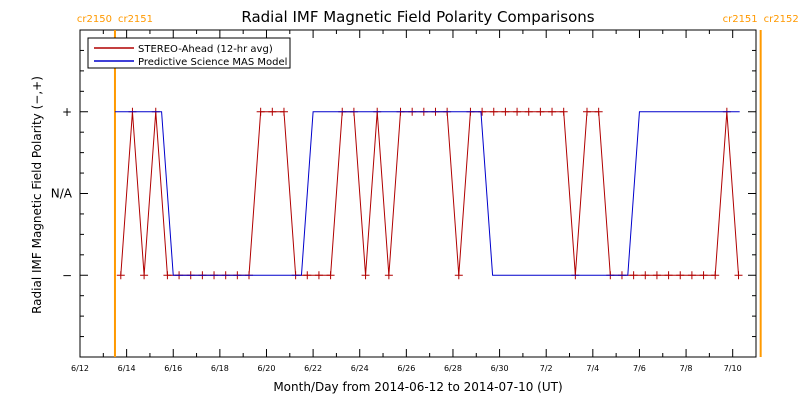 The image size is (800, 400). What do you see at coordinates (127, 368) in the screenshot?
I see `x-tick-label: 6/14` at bounding box center [127, 368].